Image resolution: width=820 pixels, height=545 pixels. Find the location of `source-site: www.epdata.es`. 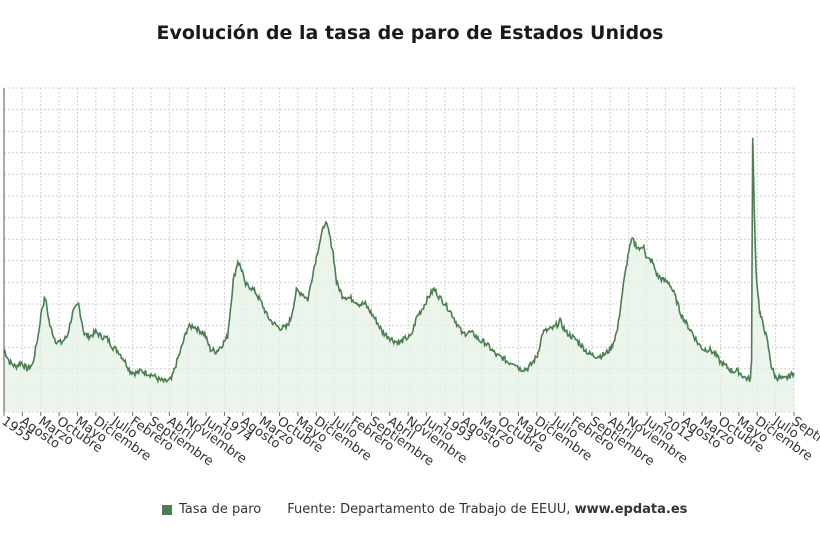

source-site: www.epdata.es is located at coordinates (631, 509).